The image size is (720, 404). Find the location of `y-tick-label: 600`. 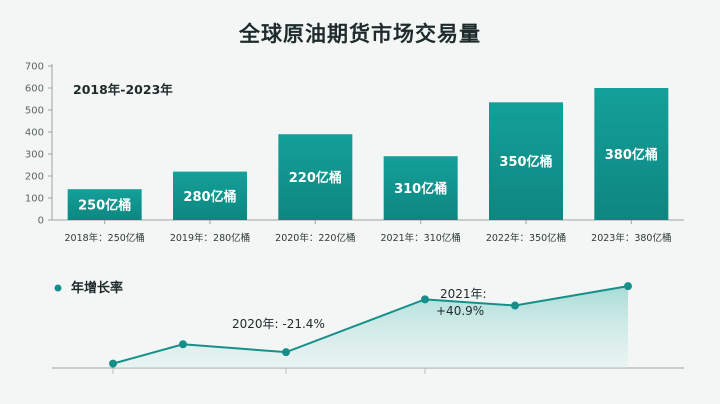

y-tick-label: 600 is located at coordinates (34, 89).